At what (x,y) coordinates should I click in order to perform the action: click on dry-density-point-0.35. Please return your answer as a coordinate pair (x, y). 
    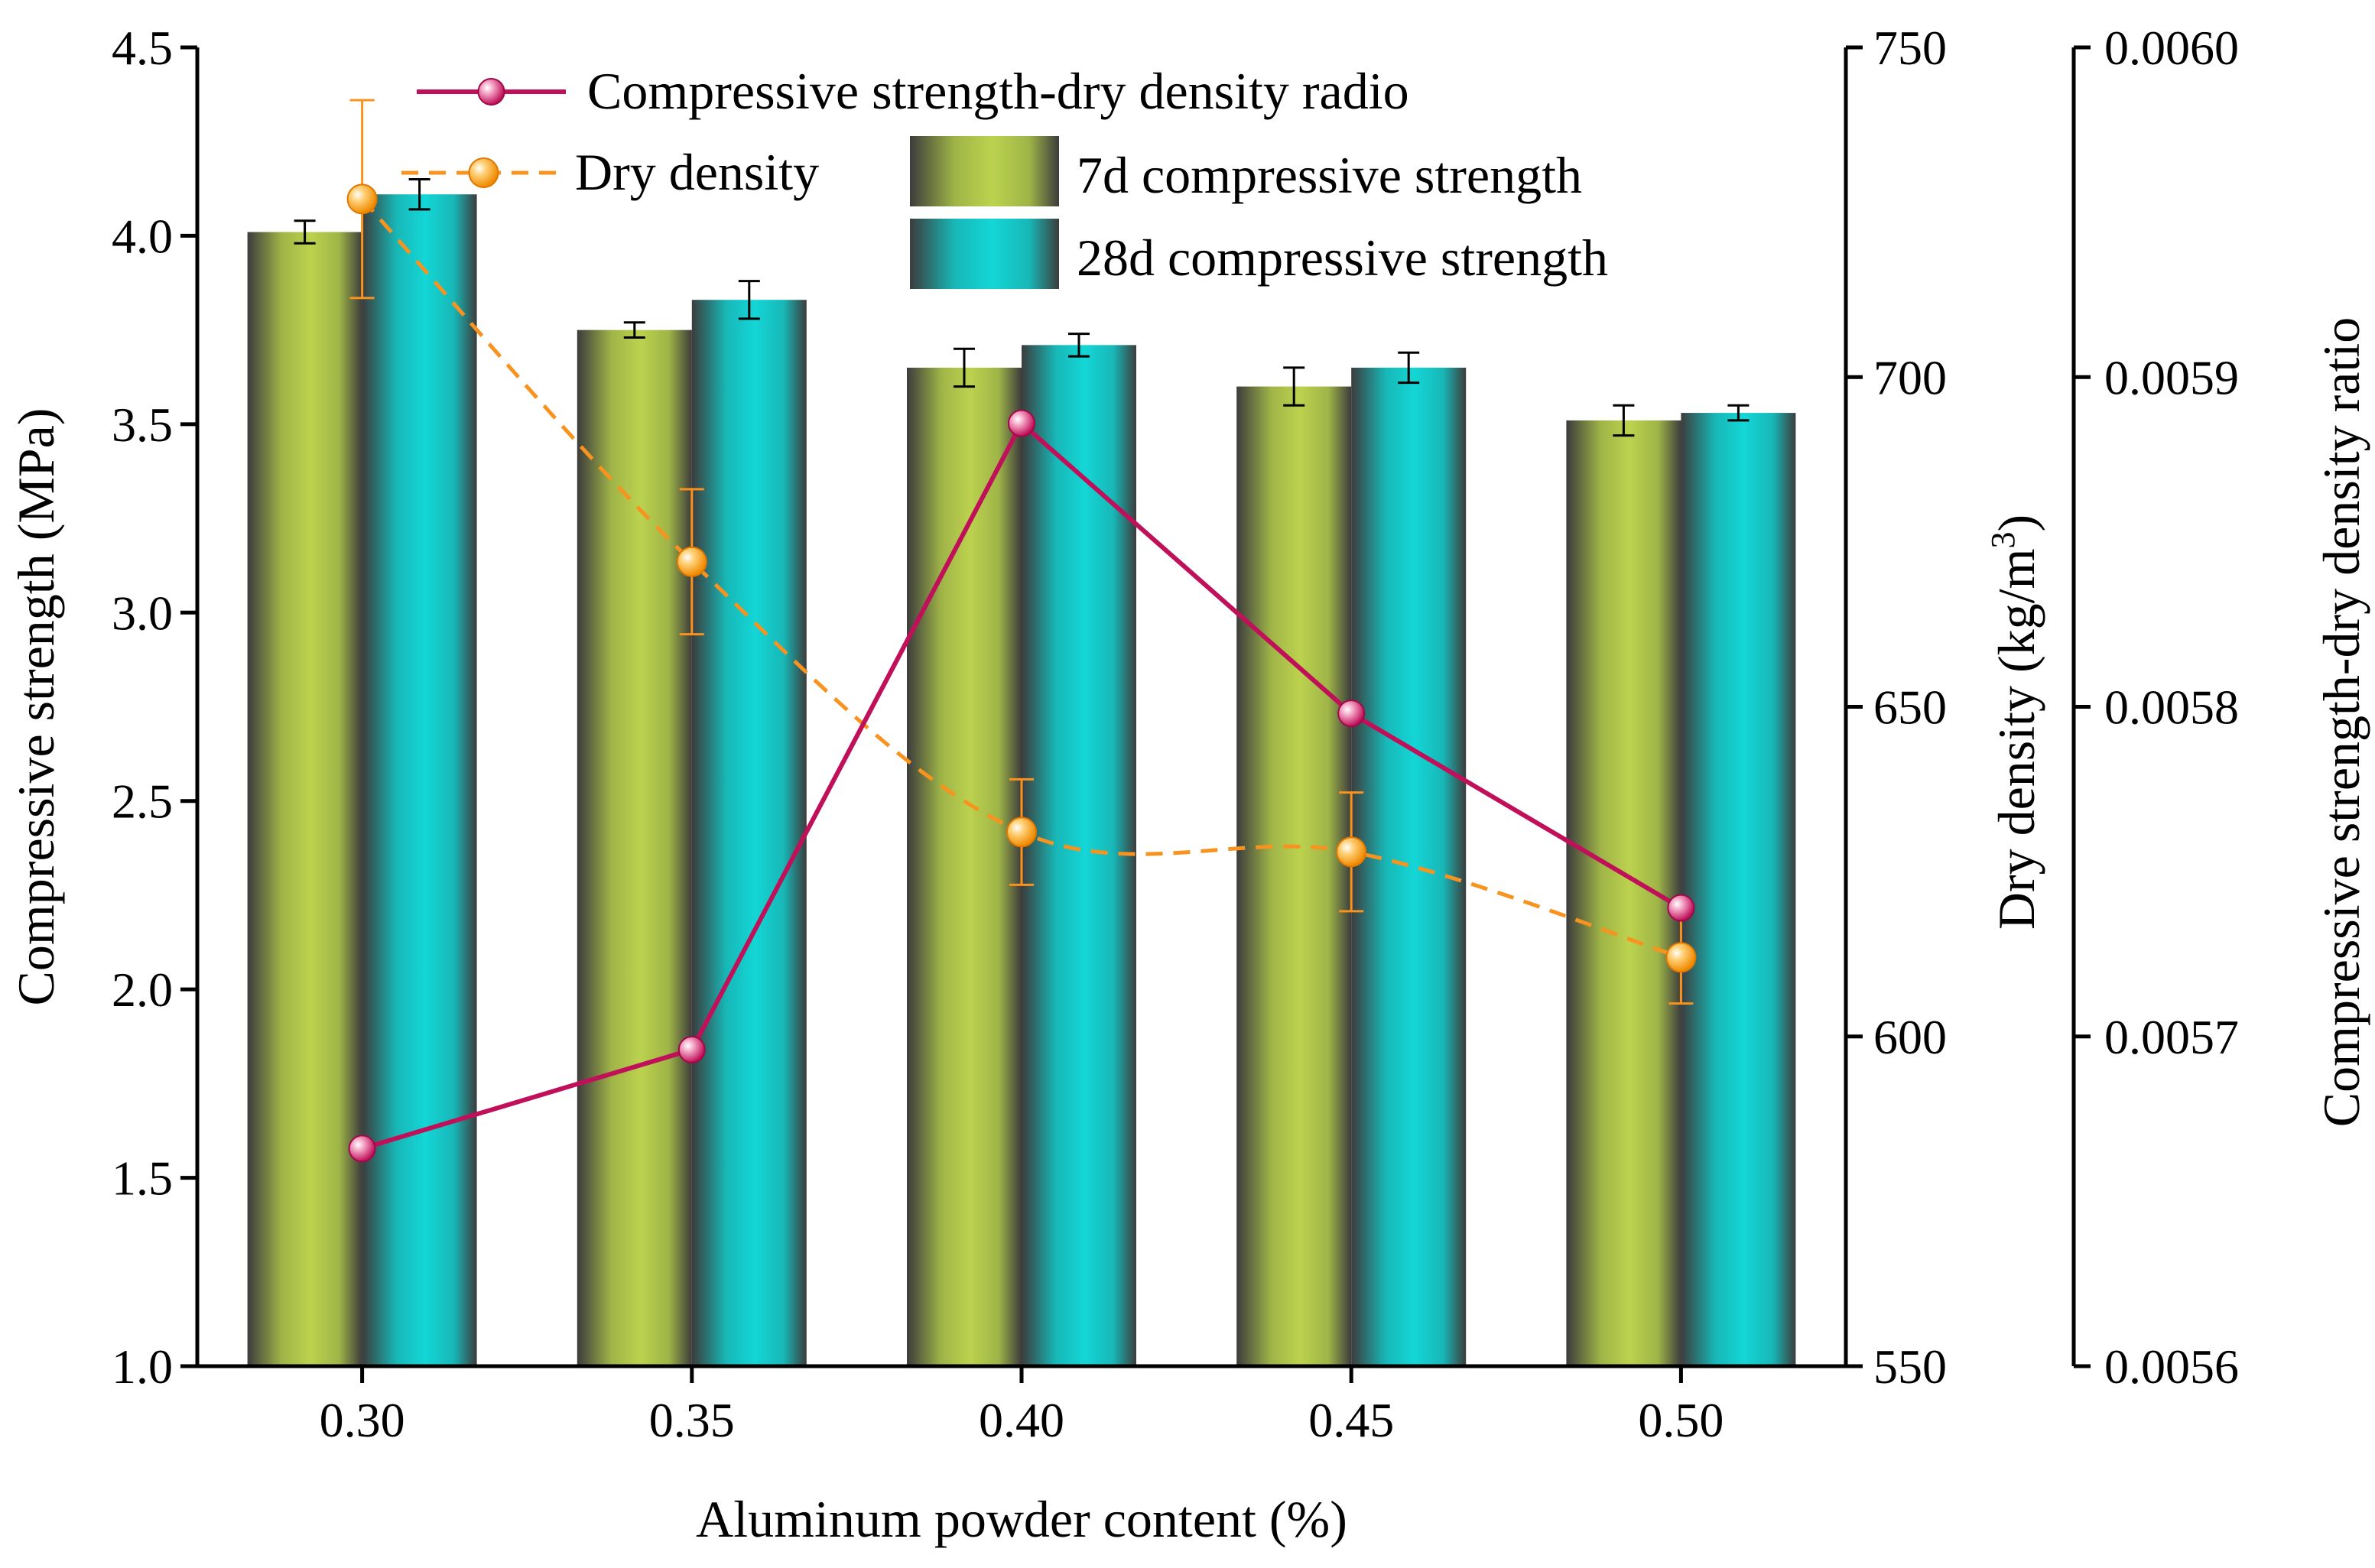
    Looking at the image, I should click on (692, 561).